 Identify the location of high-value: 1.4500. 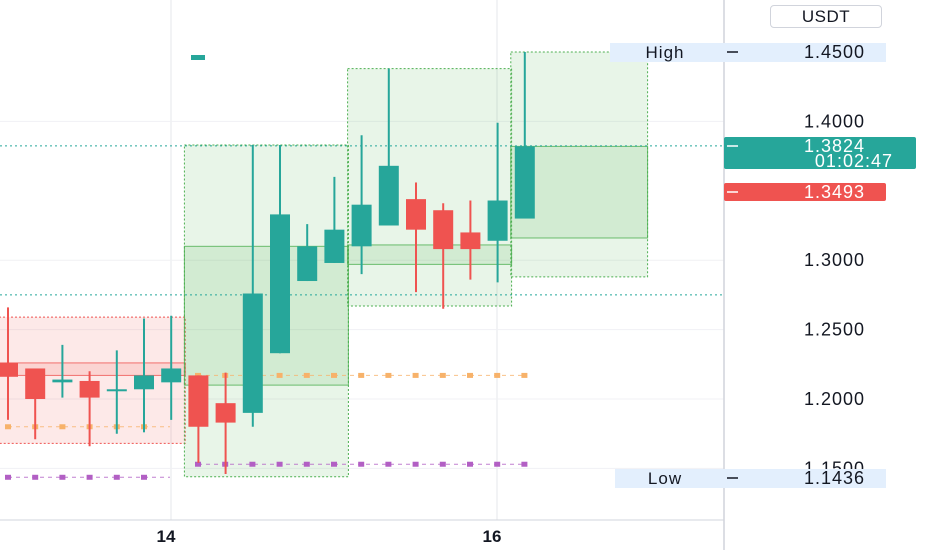
(834, 52).